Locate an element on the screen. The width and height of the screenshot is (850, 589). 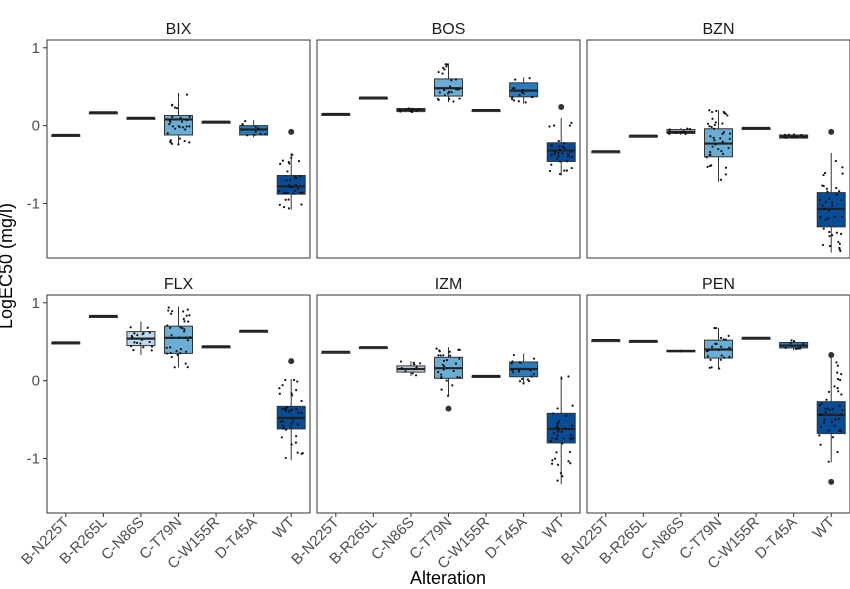
box-c-t79n is located at coordinates (448, 83).